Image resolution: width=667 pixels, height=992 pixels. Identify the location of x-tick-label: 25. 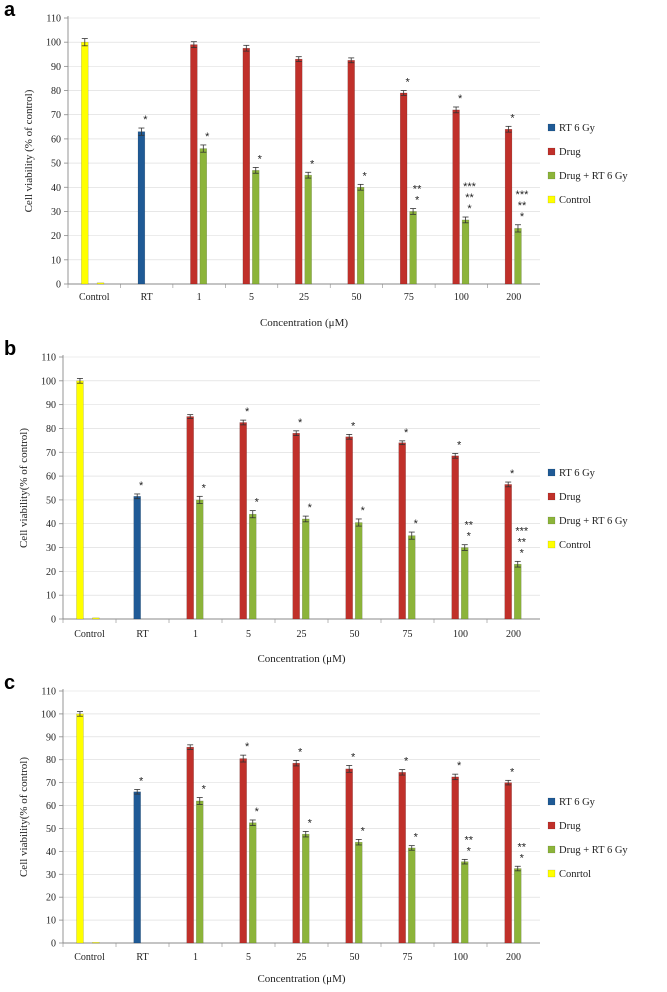
(304, 297).